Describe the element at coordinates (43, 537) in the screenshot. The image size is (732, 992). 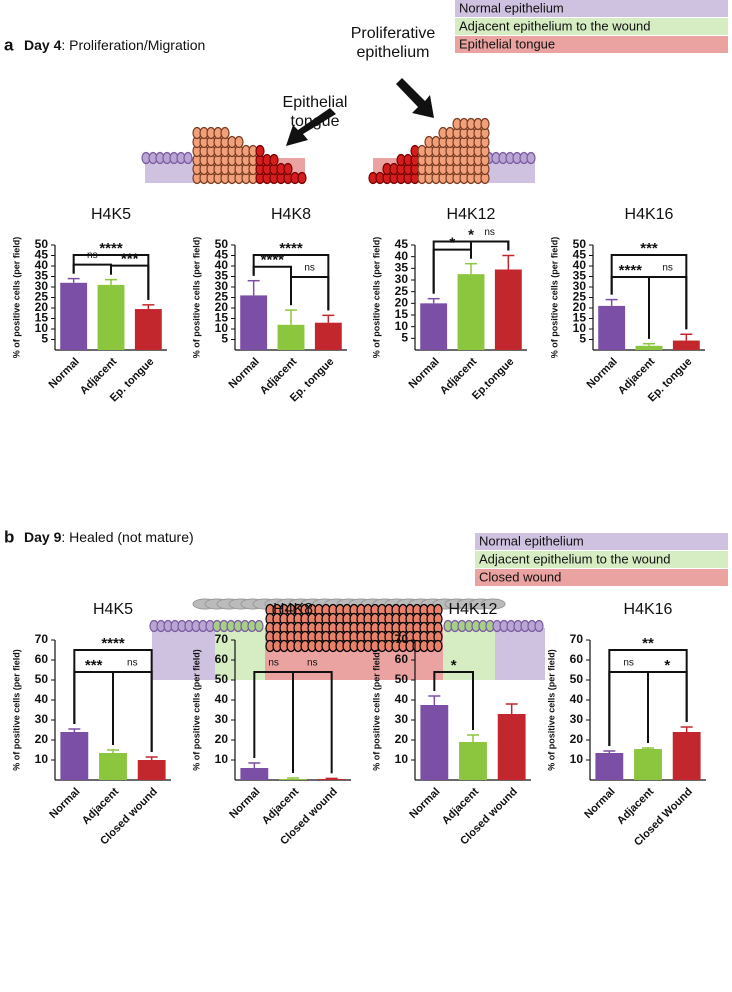
I see `day: Day 9` at that location.